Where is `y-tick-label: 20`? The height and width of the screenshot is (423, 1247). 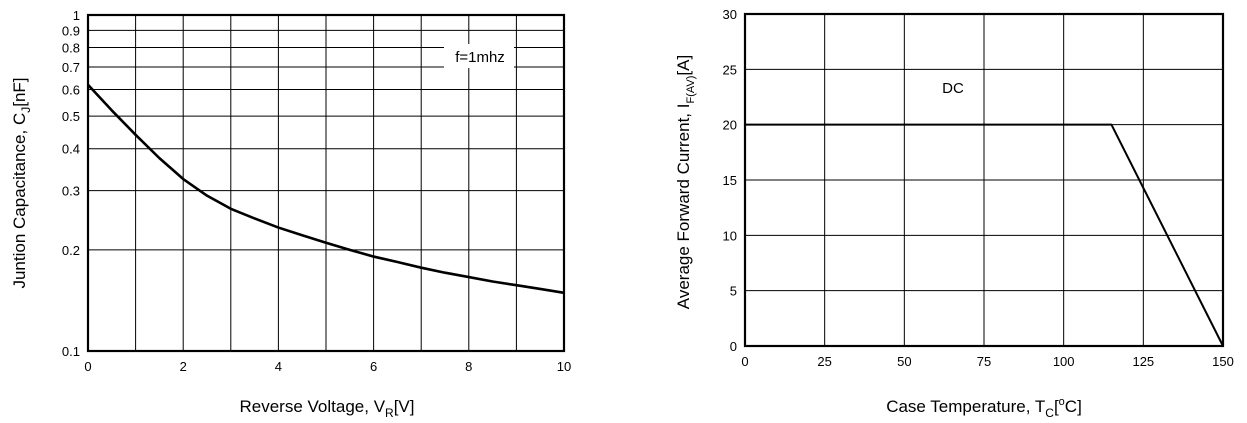
y-tick-label: 20 is located at coordinates (730, 125).